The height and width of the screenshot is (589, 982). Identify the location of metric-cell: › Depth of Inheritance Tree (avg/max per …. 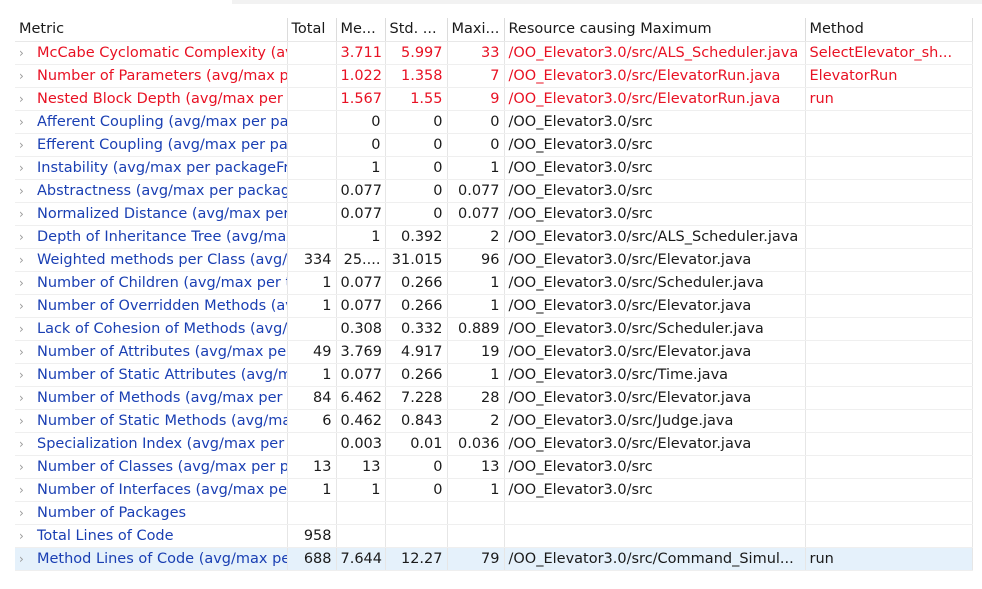
(151, 237).